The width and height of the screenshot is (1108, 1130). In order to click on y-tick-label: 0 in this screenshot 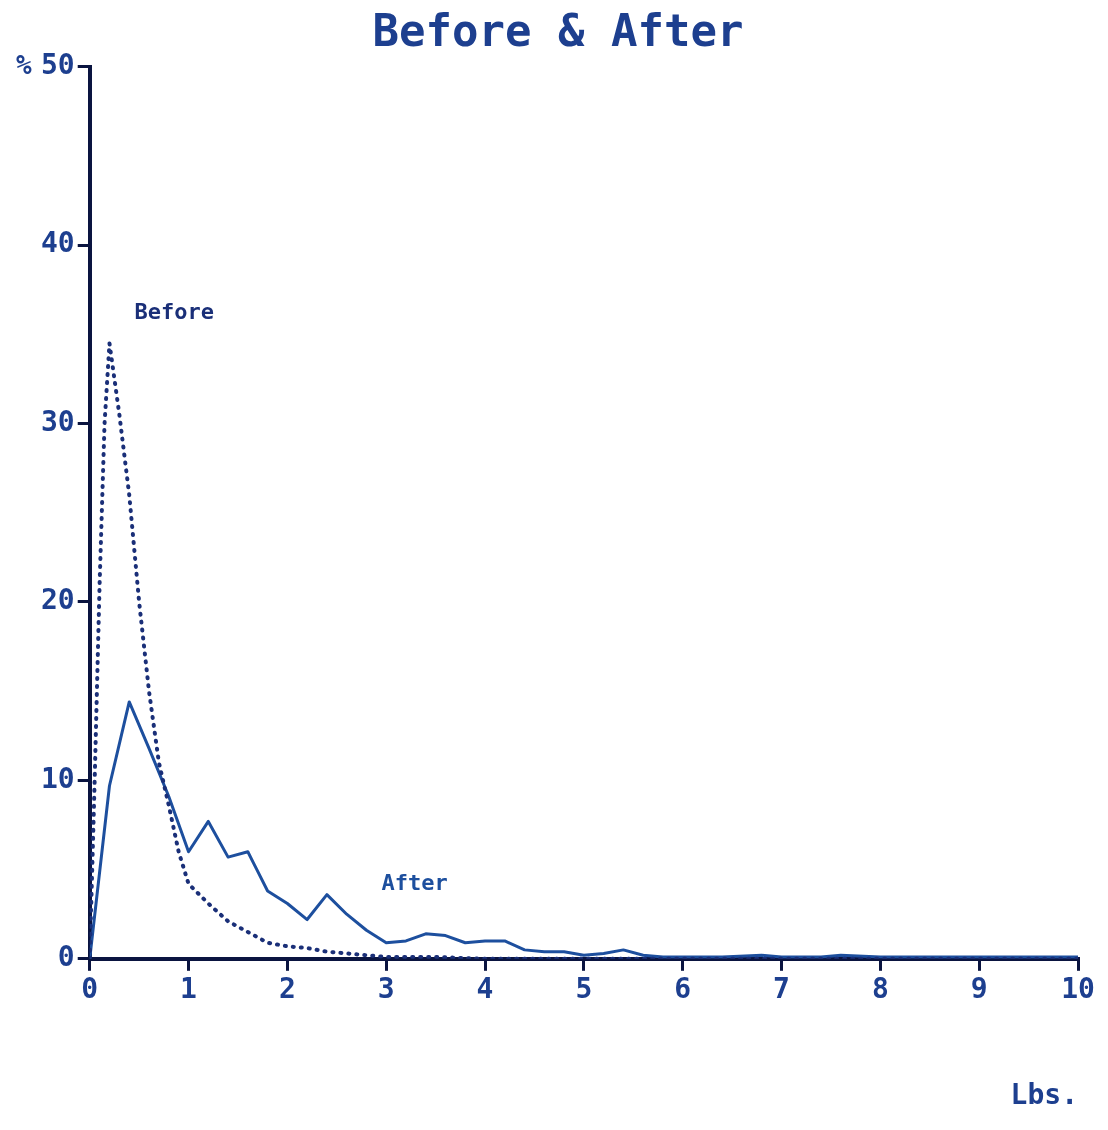, I will do `click(66, 957)`.